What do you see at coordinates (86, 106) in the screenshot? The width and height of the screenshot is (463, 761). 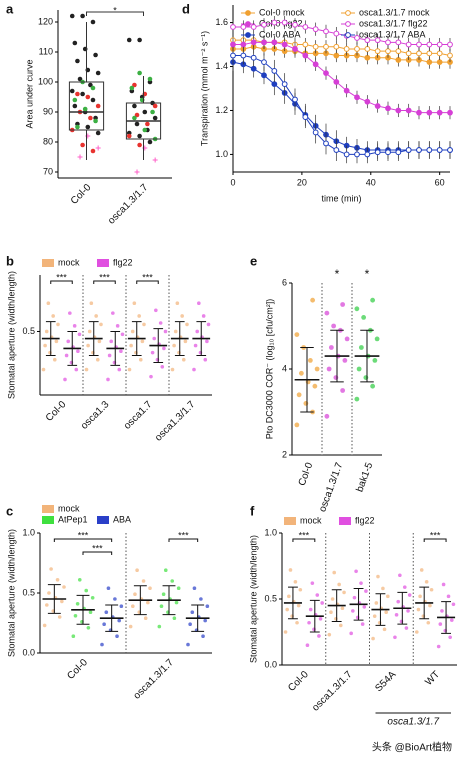 I see `box` at bounding box center [86, 106].